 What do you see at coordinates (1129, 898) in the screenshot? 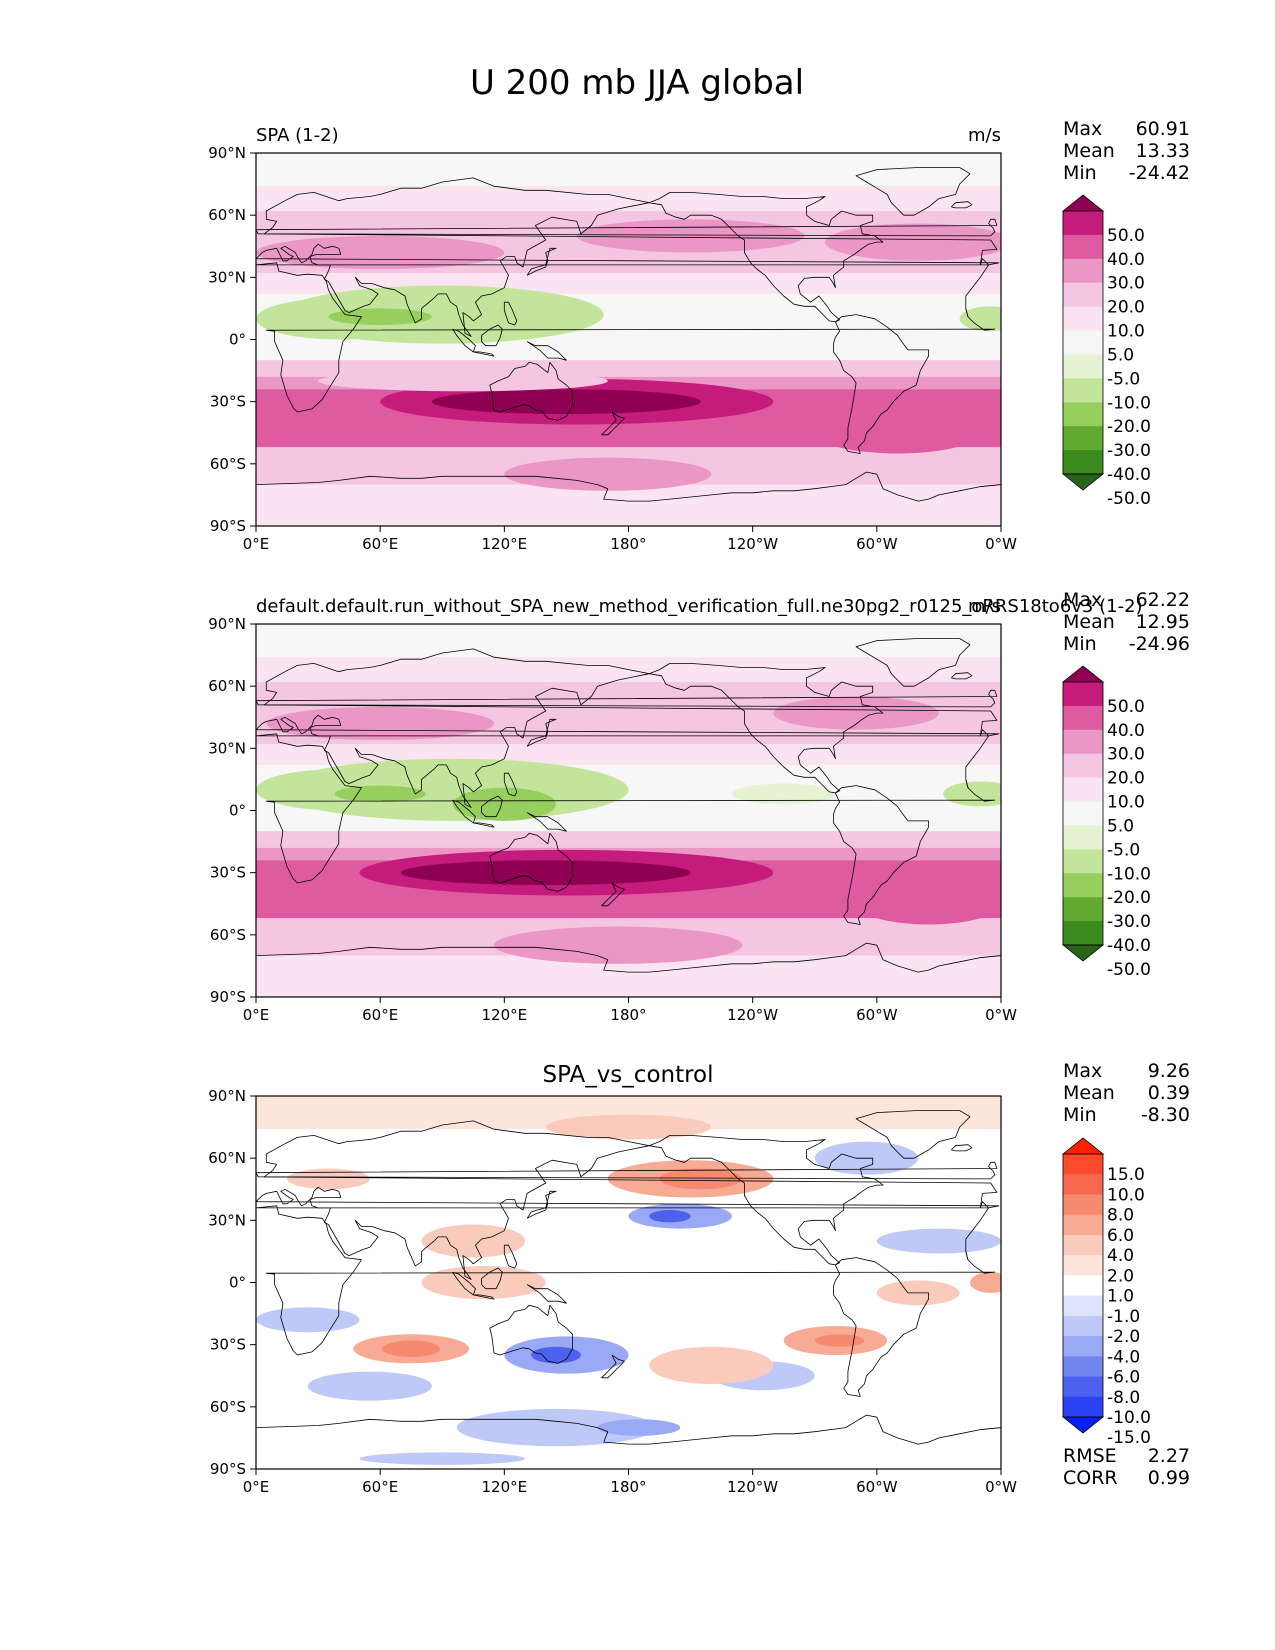
I see `colorbar-tick-label: -20.0` at bounding box center [1129, 898].